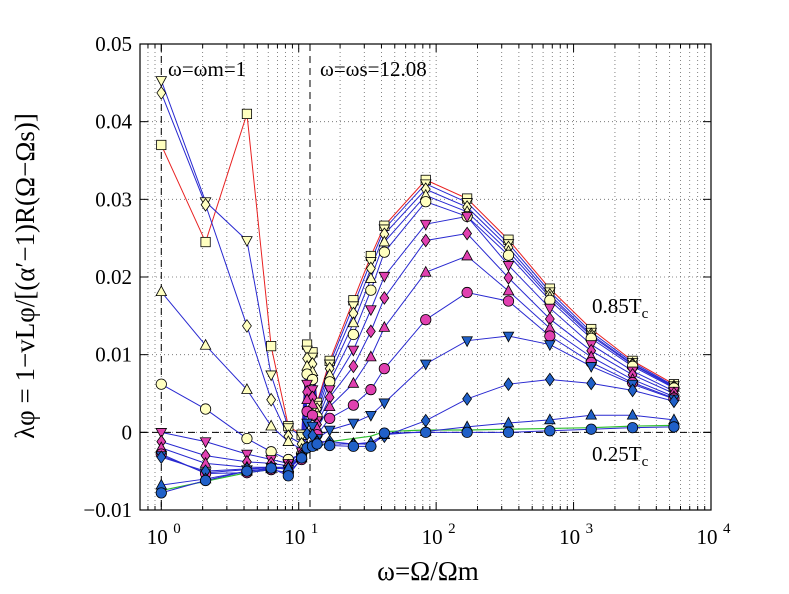 The width and height of the screenshot is (789, 594). Describe the element at coordinates (417, 460) in the screenshot. I see `markers-0.25Tc` at that location.